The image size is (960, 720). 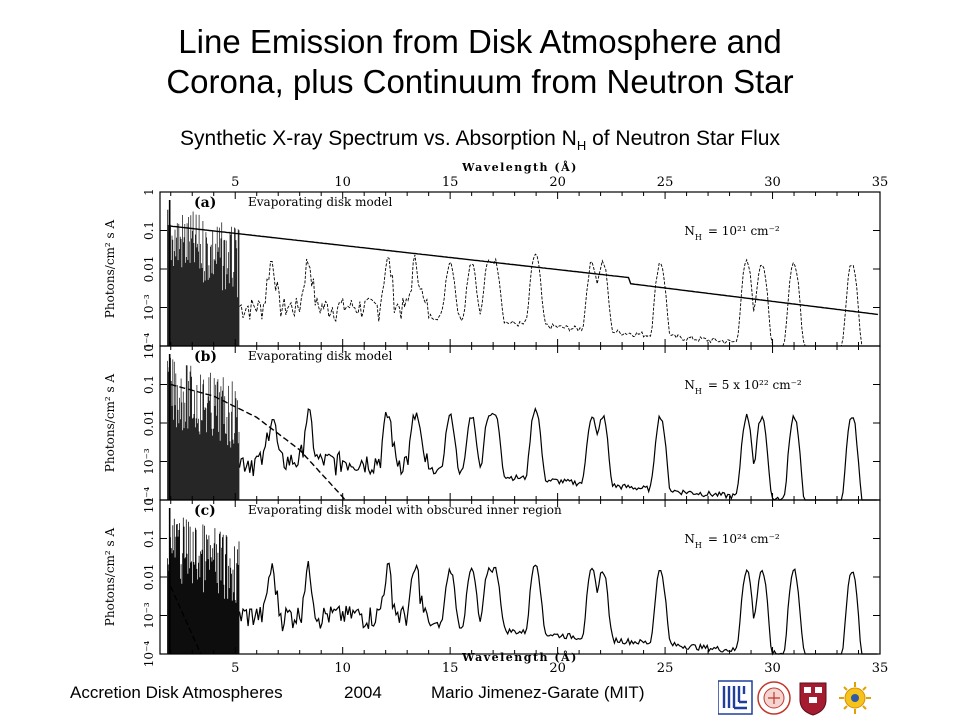 I want to click on x-tick-label-top: 30, so click(x=772, y=182).